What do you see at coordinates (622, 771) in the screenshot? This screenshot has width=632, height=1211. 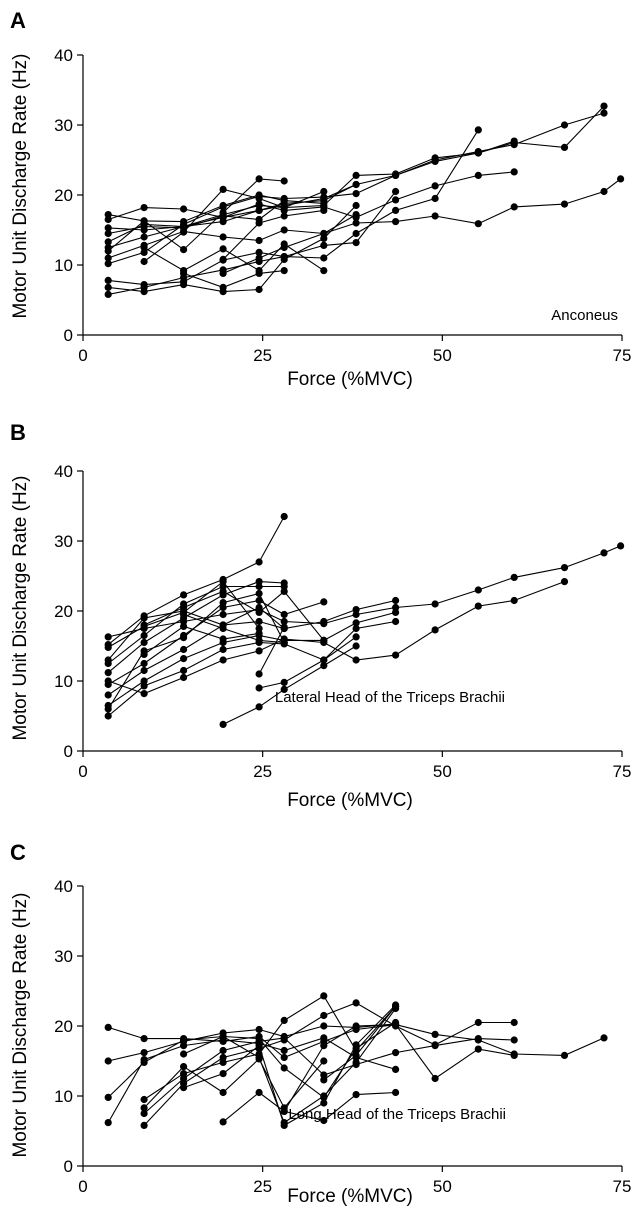 I see `x-tick-label: 75` at bounding box center [622, 771].